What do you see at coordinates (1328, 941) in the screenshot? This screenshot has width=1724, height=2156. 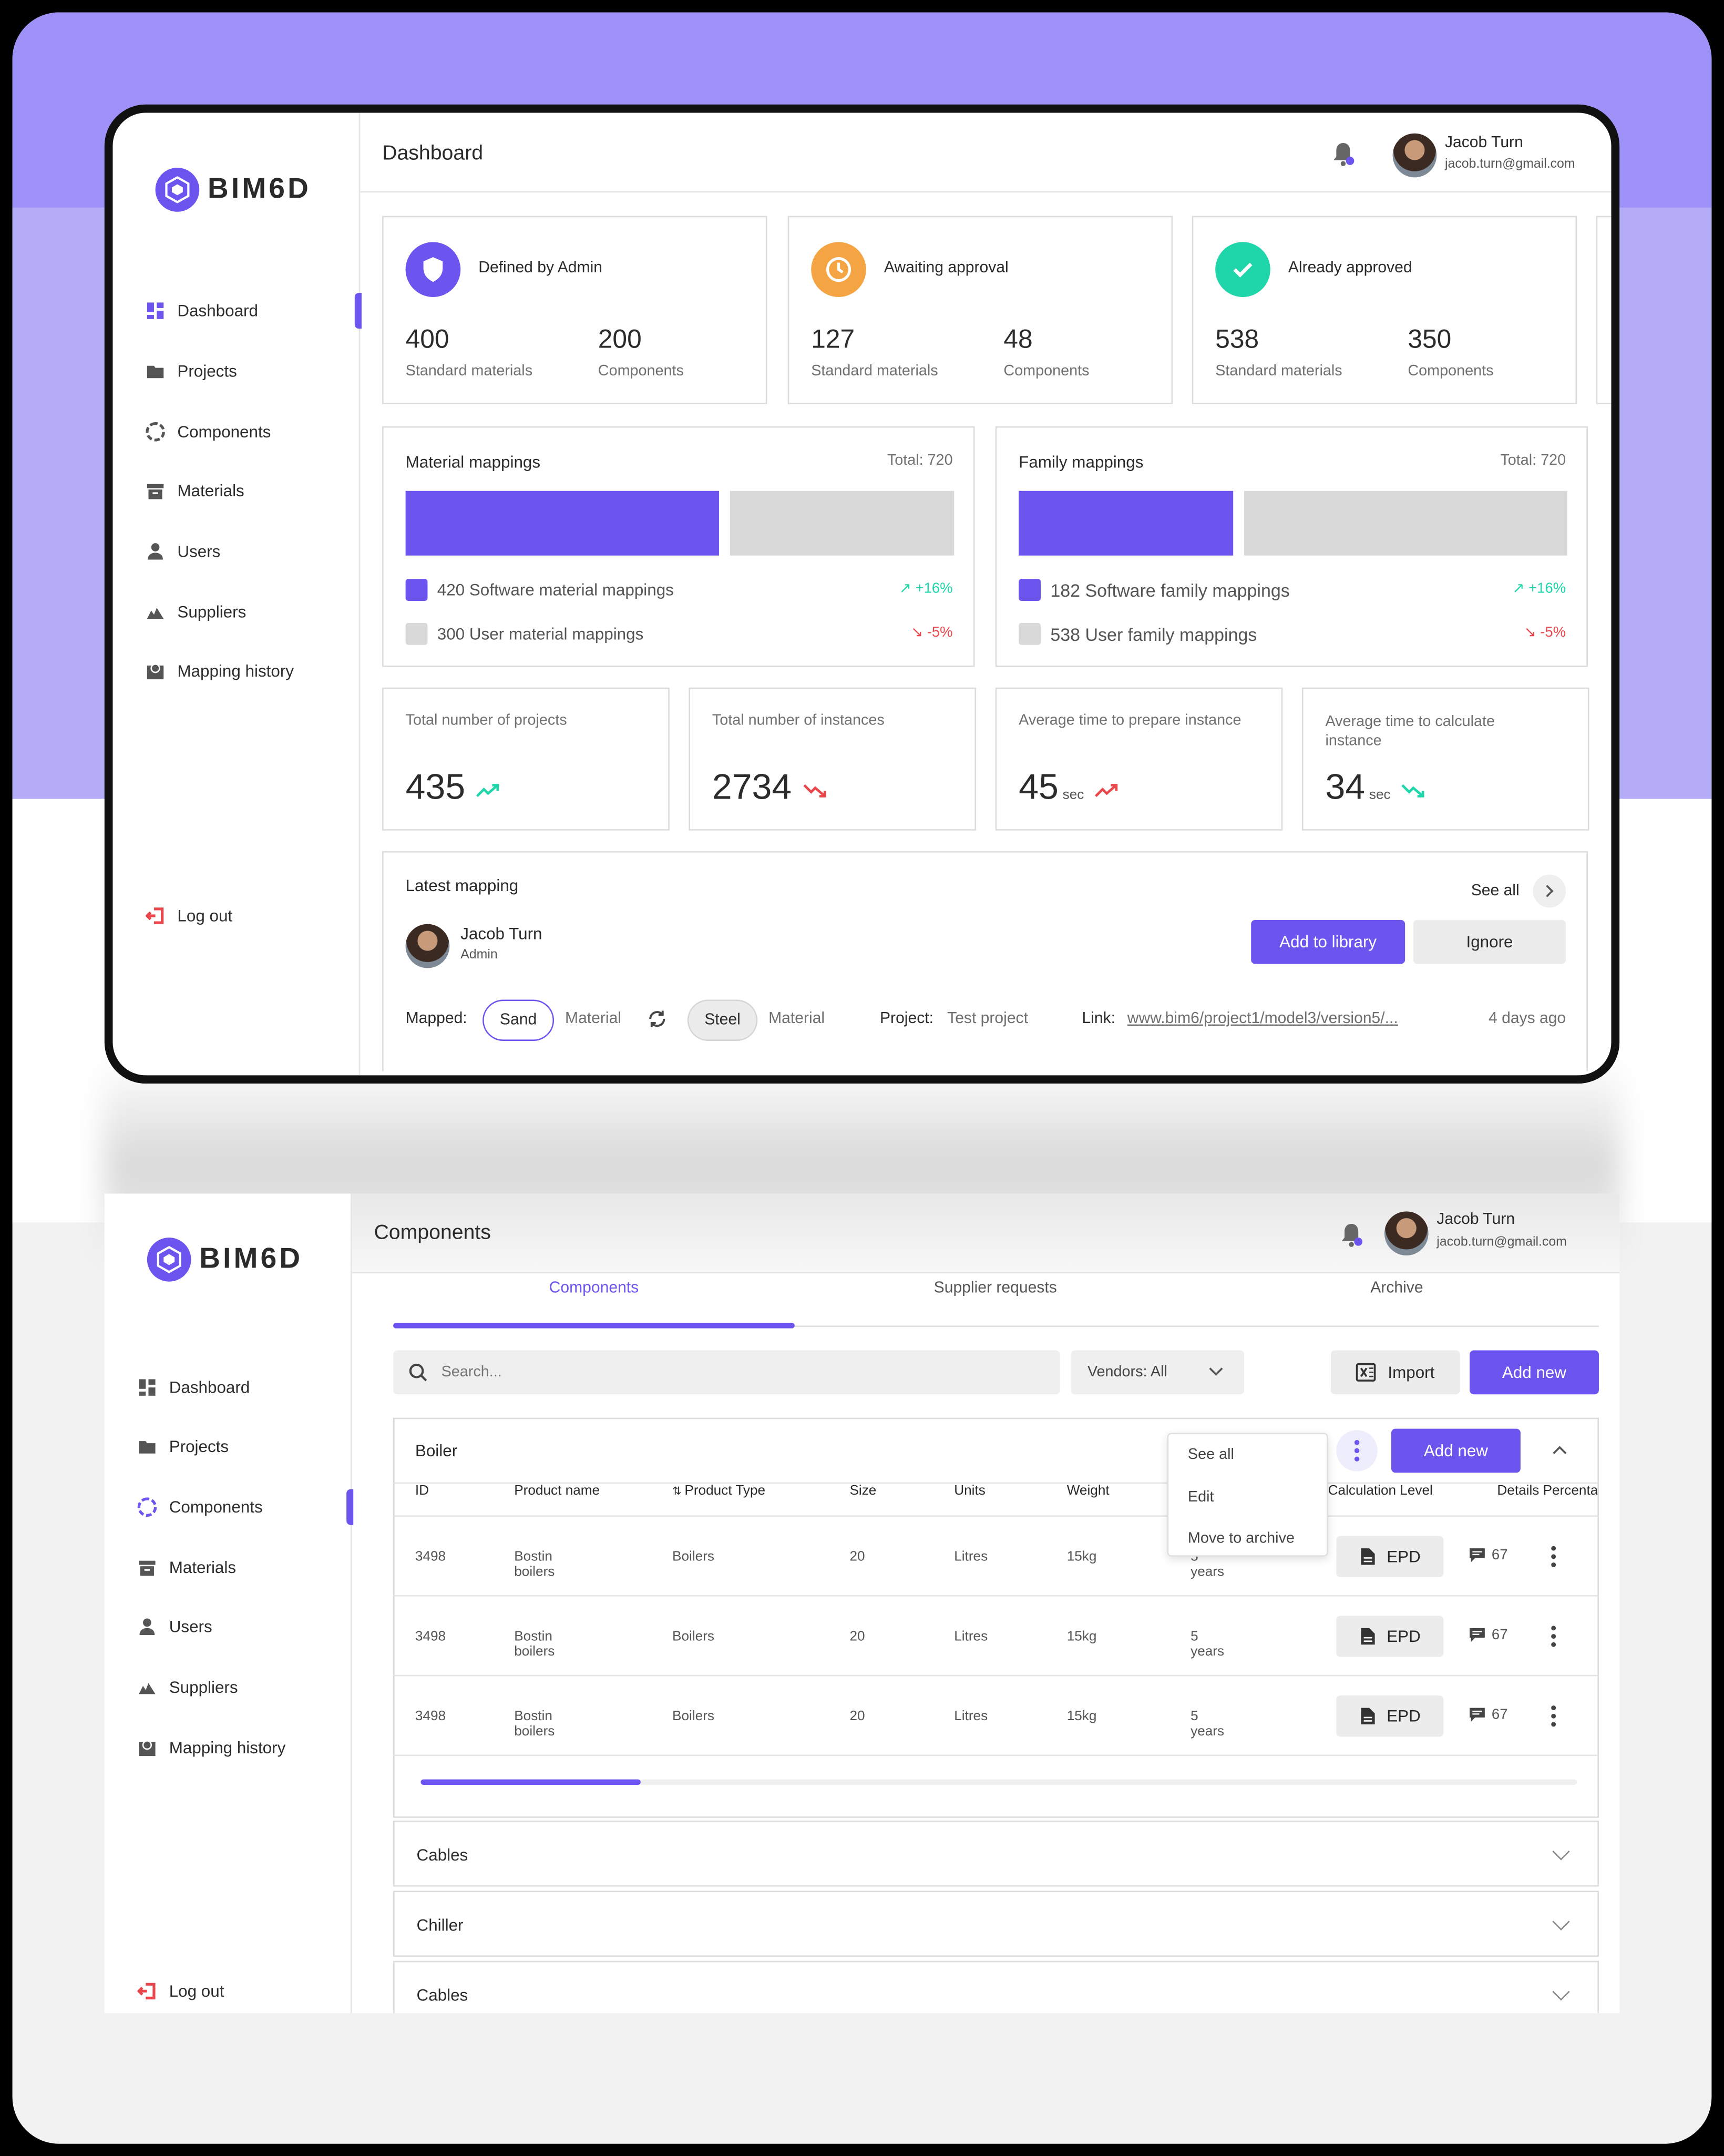 I see `add-to-library-button: Add to library` at bounding box center [1328, 941].